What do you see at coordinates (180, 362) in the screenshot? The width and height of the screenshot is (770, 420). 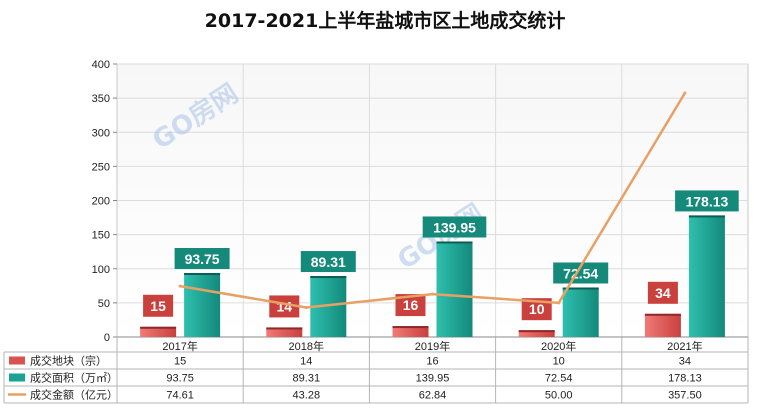 I see `table-cell: 15` at bounding box center [180, 362].